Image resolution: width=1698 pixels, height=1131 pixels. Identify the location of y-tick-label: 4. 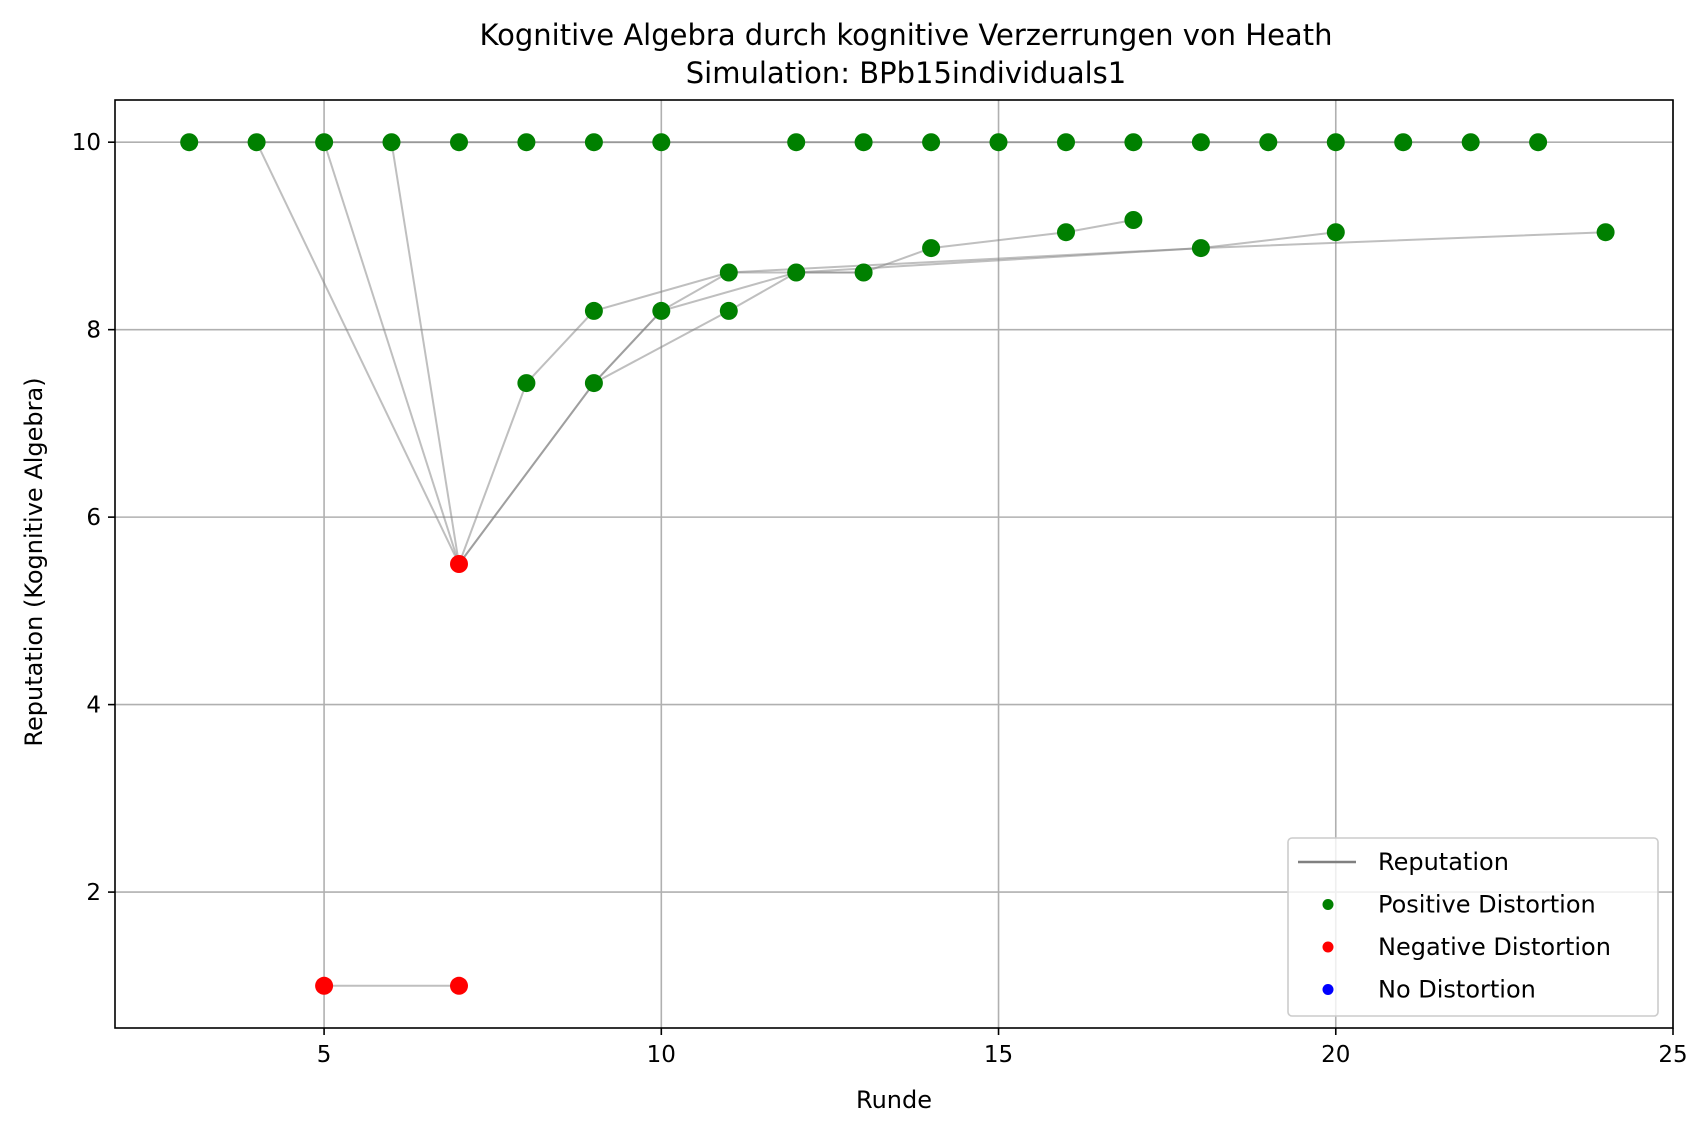
(93, 706).